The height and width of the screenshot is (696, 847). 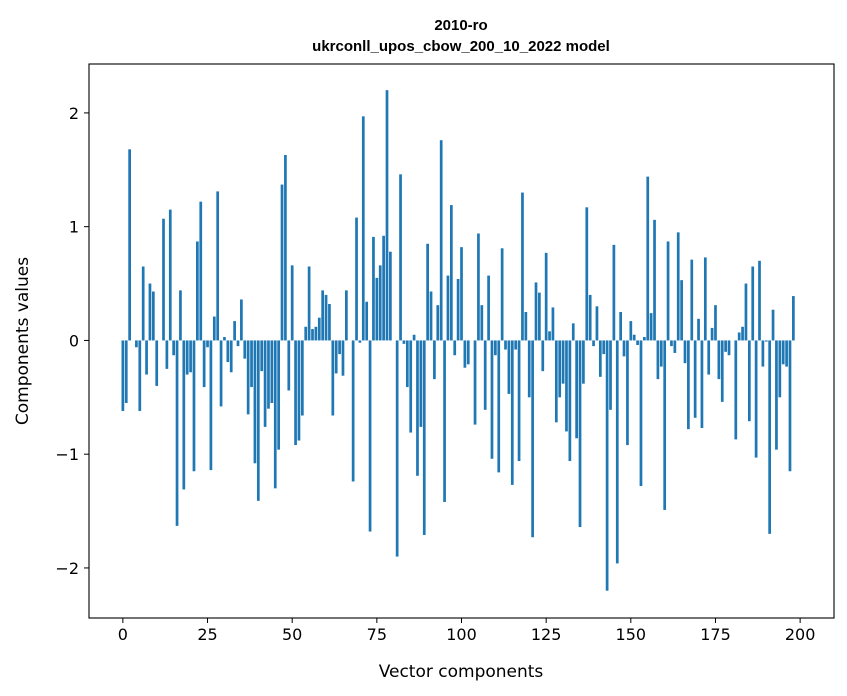 I want to click on y-tick-label: 0, so click(x=74, y=340).